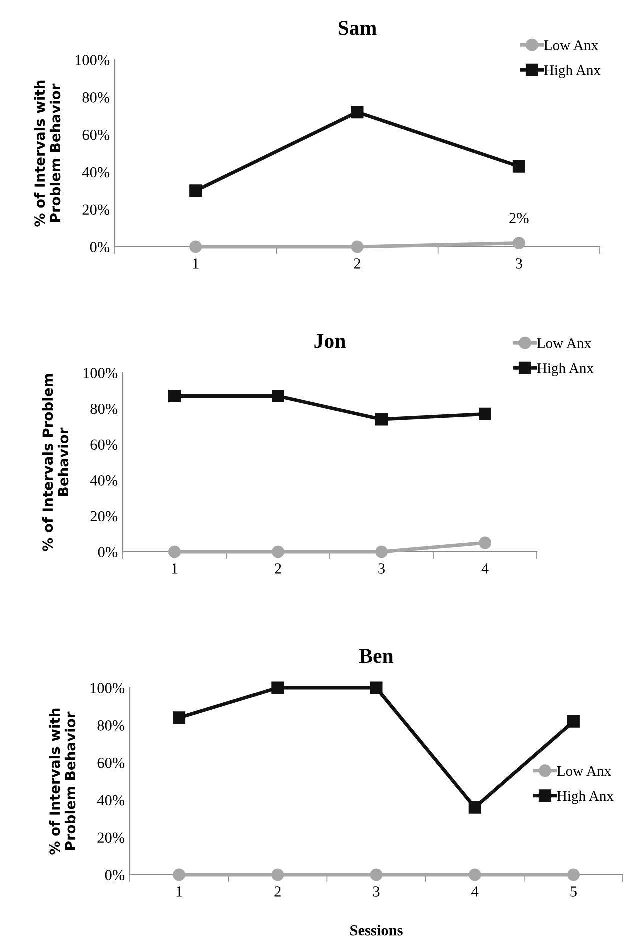  Describe the element at coordinates (376, 656) in the screenshot. I see `chart-title: Ben` at that location.